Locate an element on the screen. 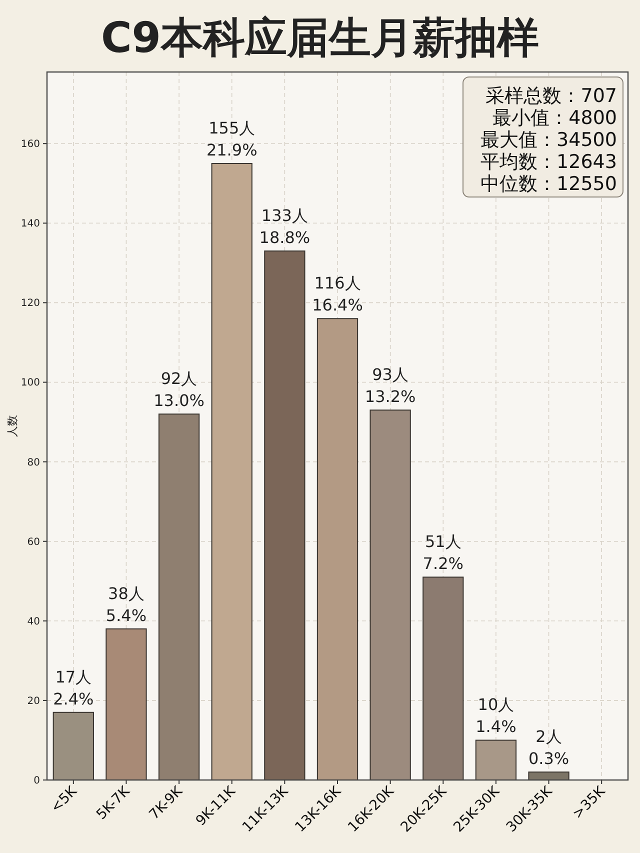  y-tick-label: 80 is located at coordinates (33, 462).